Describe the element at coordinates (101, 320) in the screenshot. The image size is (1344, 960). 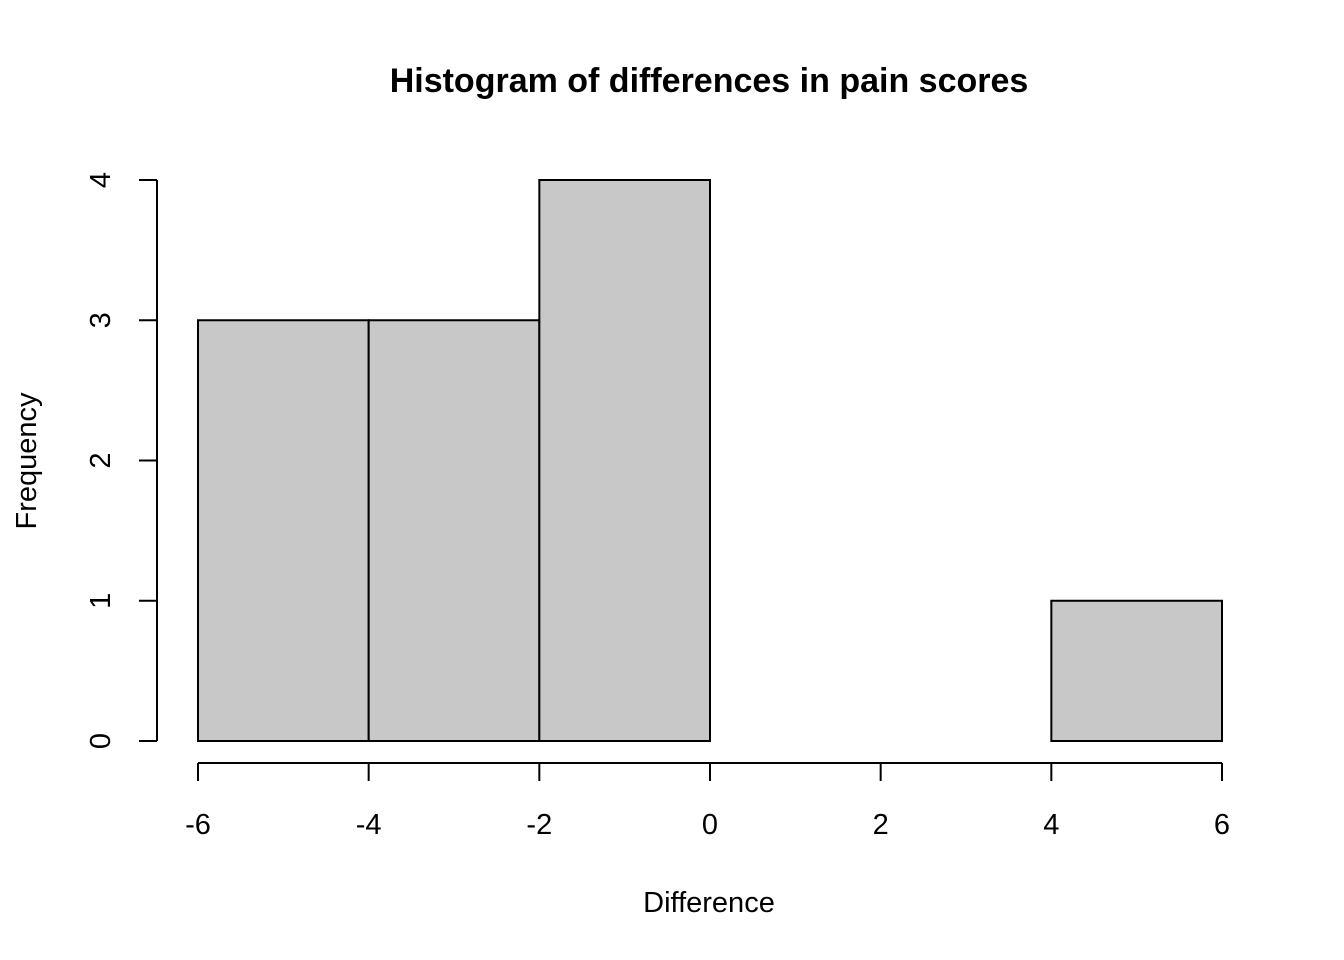
I see `y-tick-label: 3` at that location.